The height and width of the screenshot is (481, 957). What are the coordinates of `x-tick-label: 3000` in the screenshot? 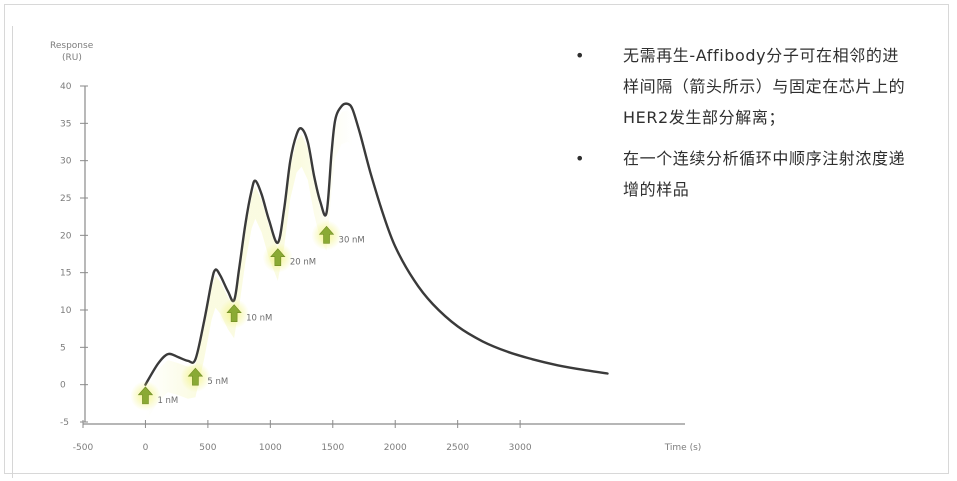 It's located at (520, 448).